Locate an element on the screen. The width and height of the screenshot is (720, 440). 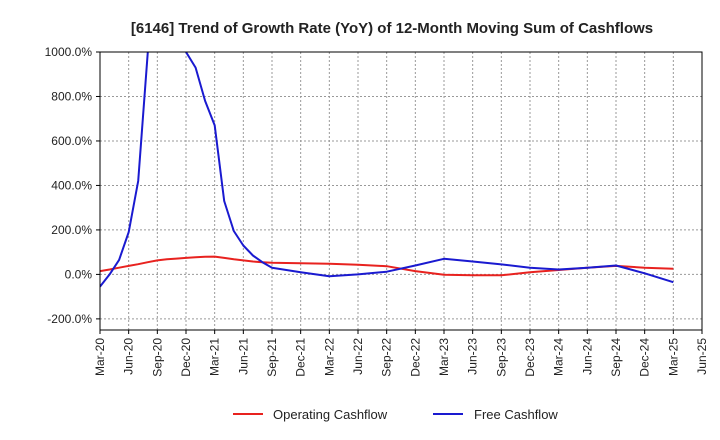
legend-label-operating-cashflow: Operating Cashflow is located at coordinates (330, 414).